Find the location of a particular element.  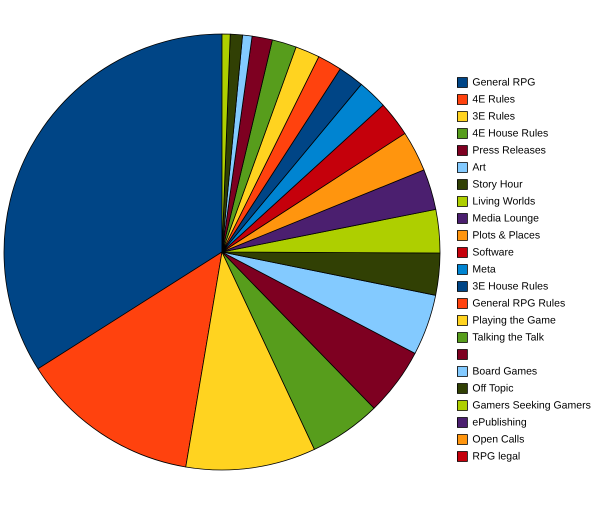

legend-label: Talking the Talk is located at coordinates (508, 338).